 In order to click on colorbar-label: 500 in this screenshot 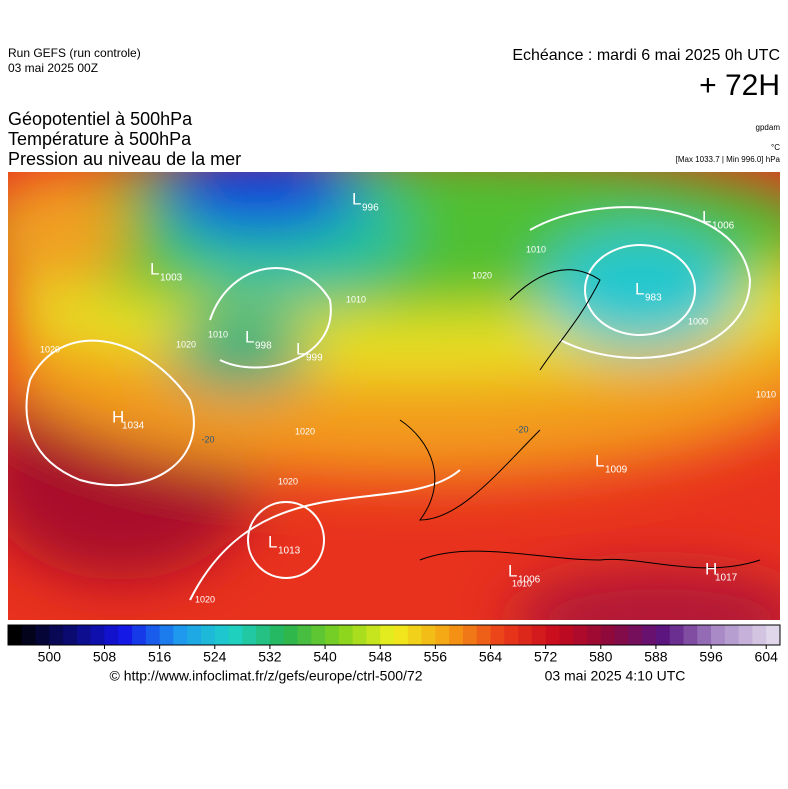, I will do `click(50, 657)`.